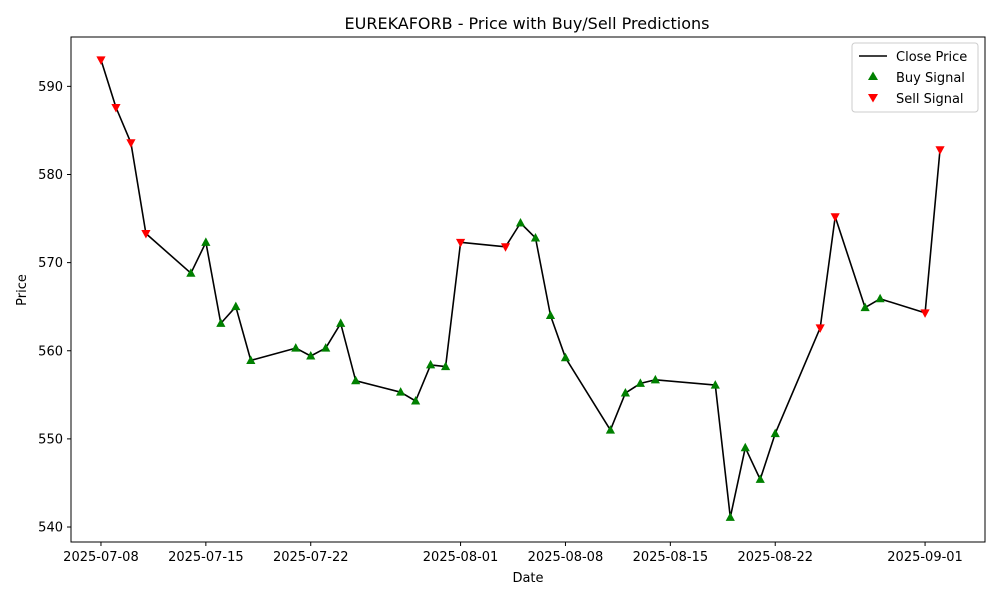 The image size is (1000, 600). What do you see at coordinates (925, 557) in the screenshot?
I see `x-tick-label: 2025-09-01` at bounding box center [925, 557].